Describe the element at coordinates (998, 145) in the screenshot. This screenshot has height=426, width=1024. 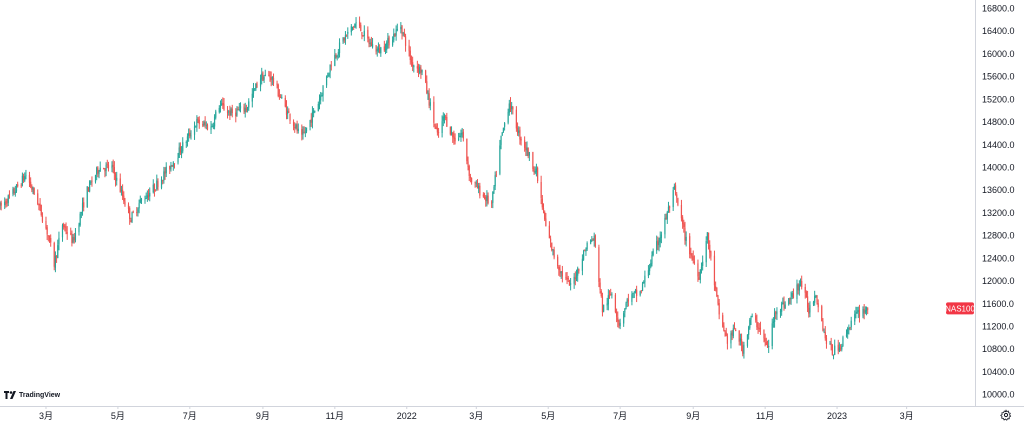
I see `y-tick-label: 14400.0` at that location.